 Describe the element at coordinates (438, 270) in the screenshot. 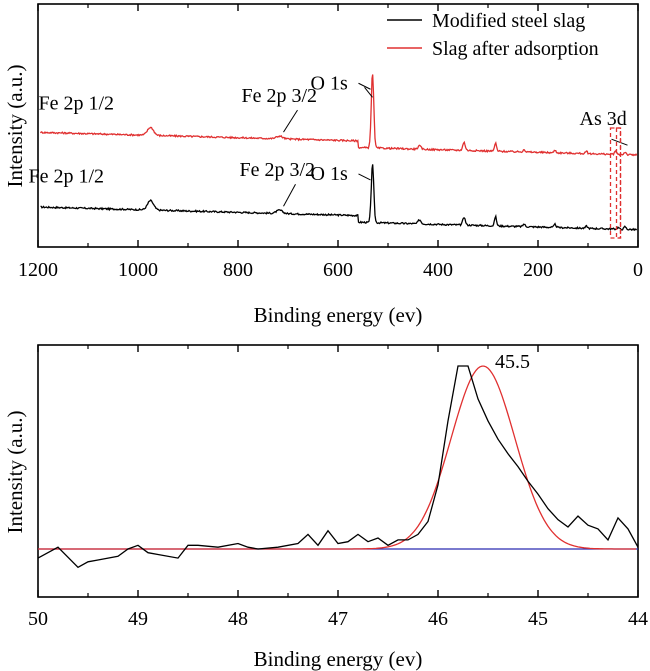

I see `top-x-tick-label-400: 400` at that location.